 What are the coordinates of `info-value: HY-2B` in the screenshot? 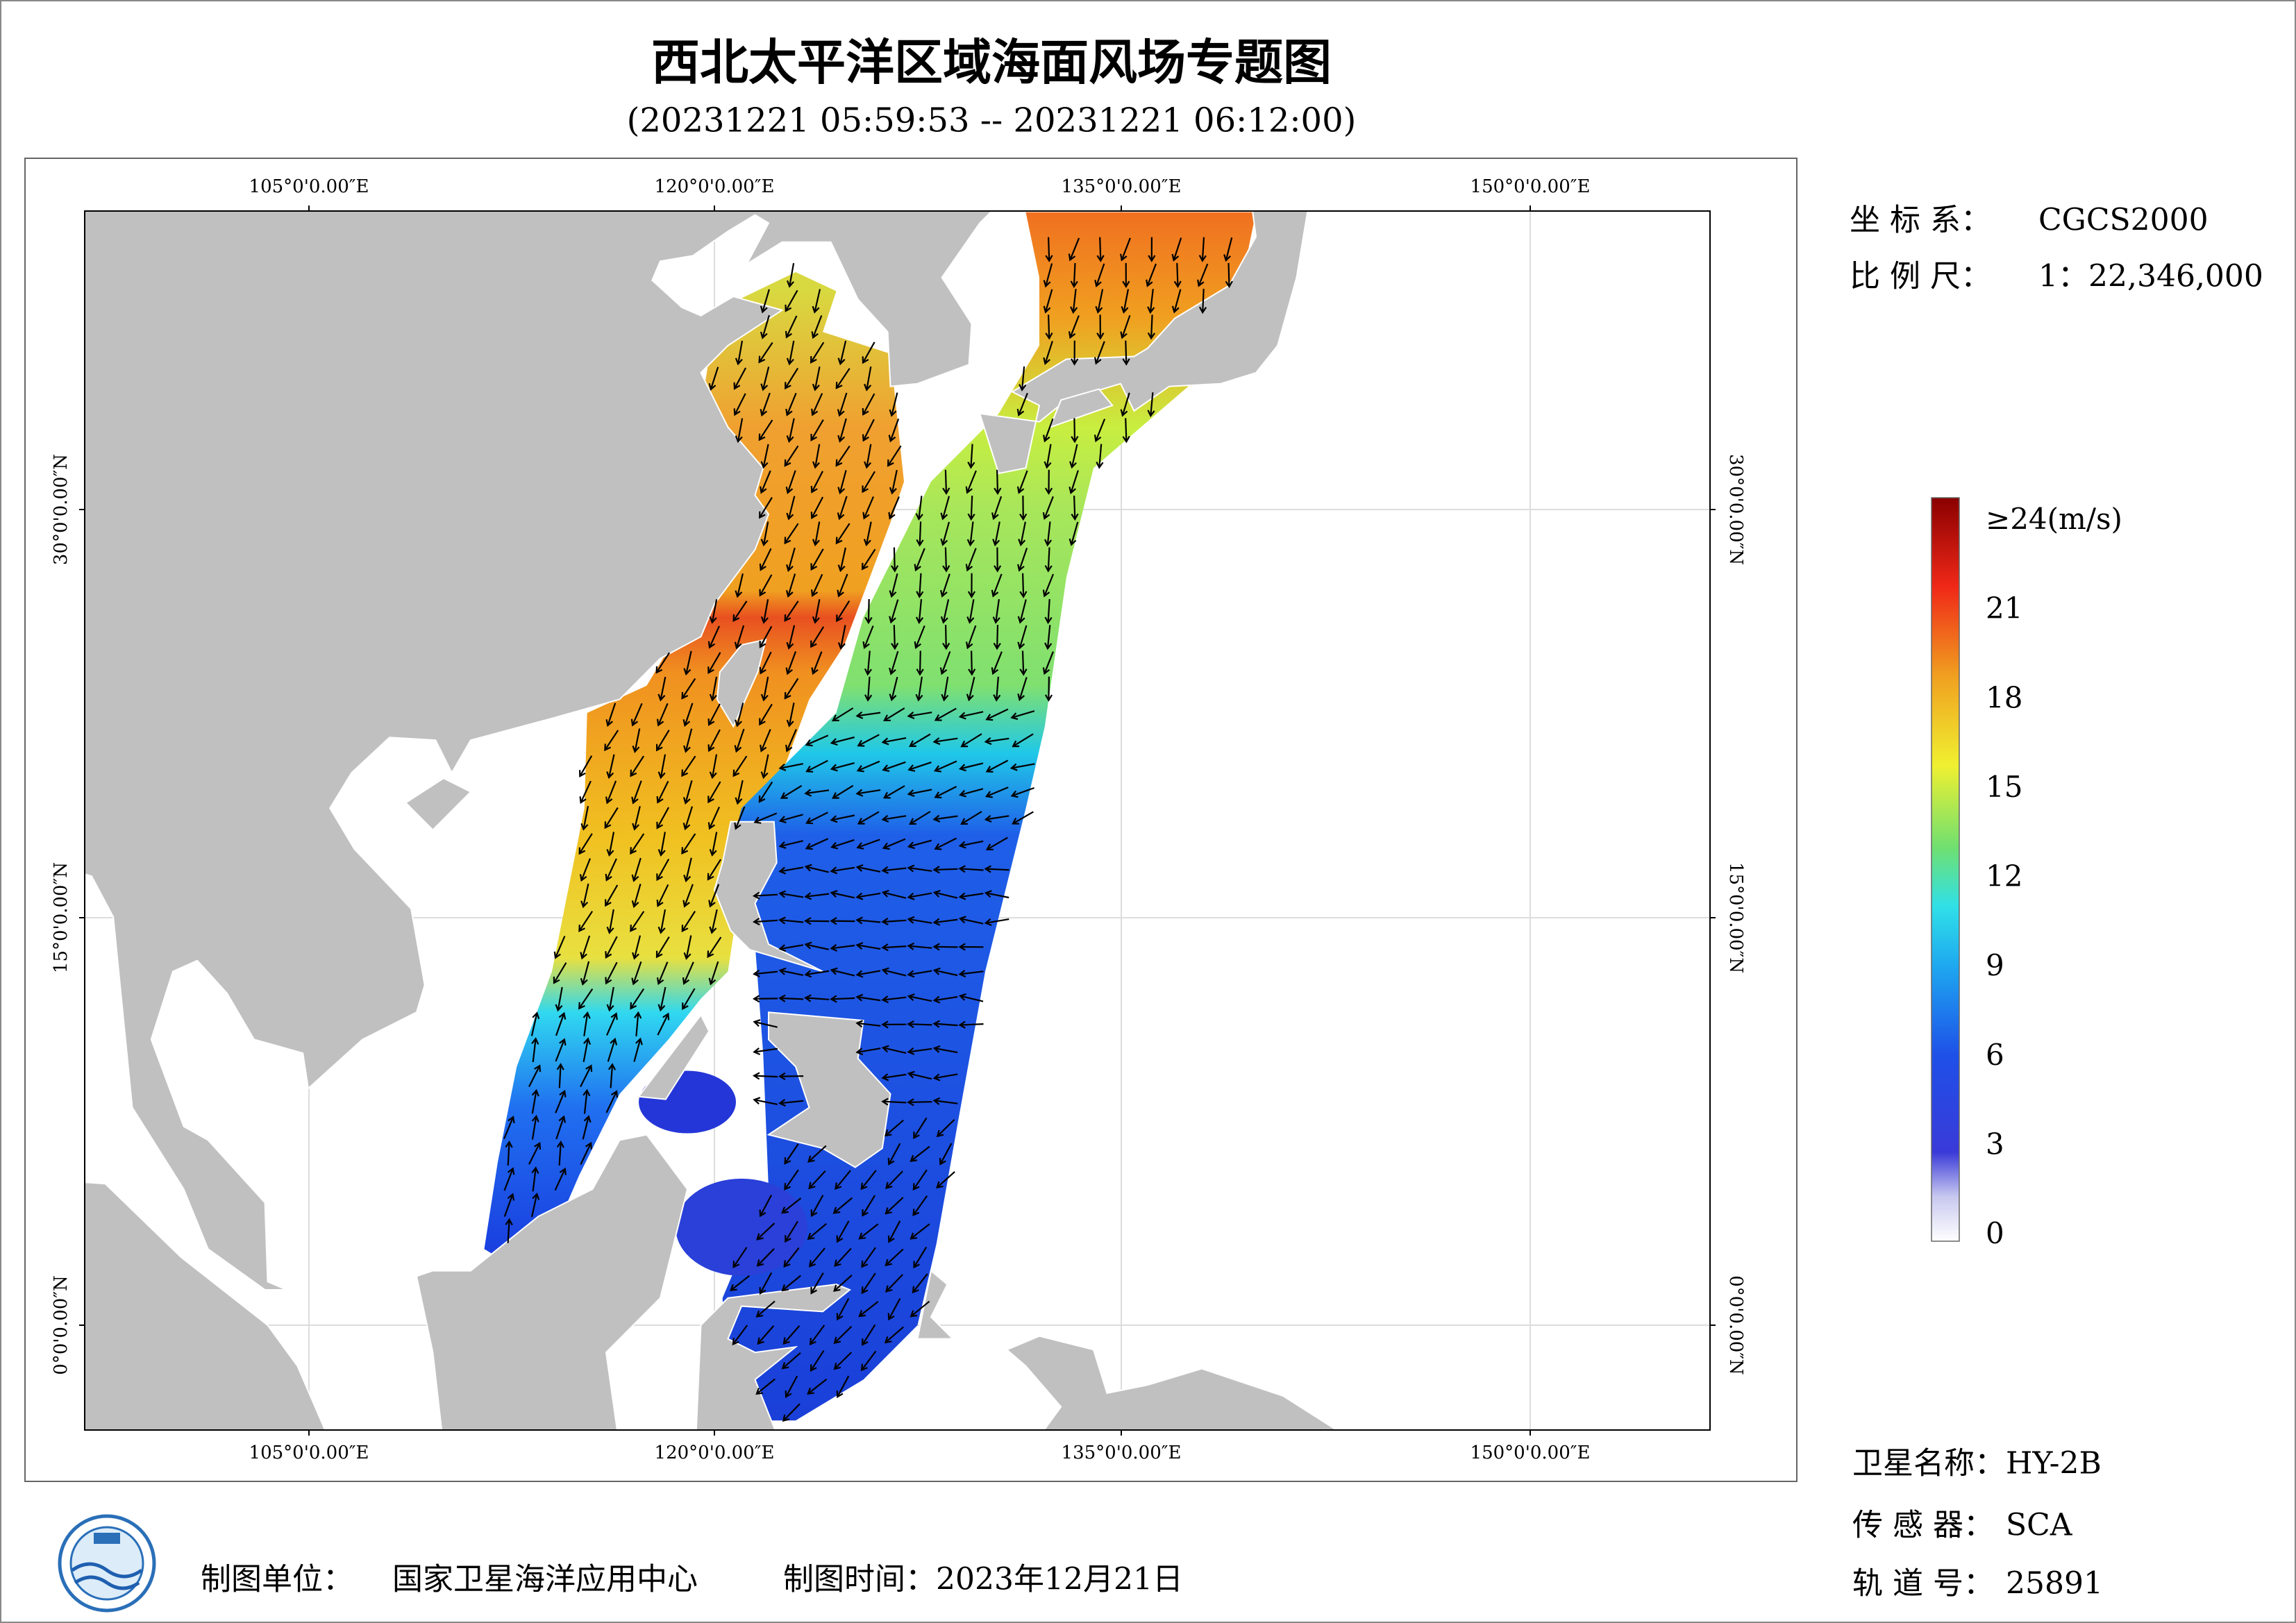 It's located at (2054, 1463).